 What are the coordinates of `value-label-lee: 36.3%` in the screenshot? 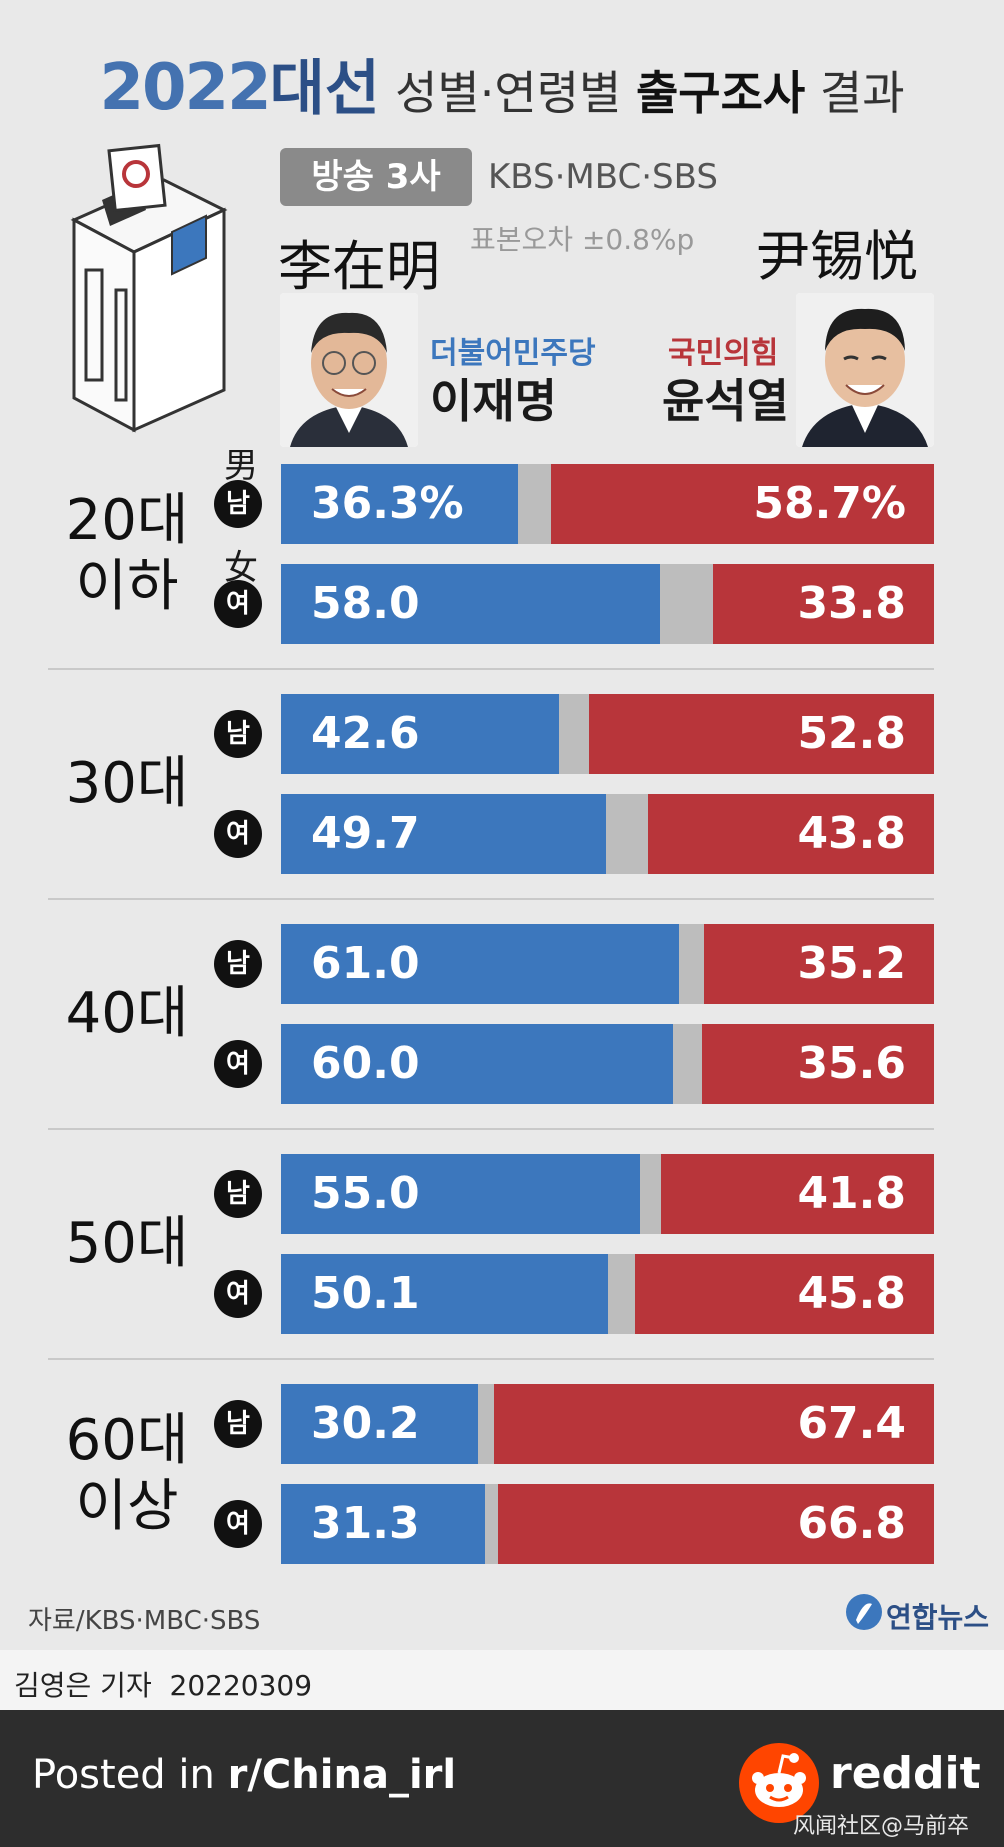 It's located at (387, 503).